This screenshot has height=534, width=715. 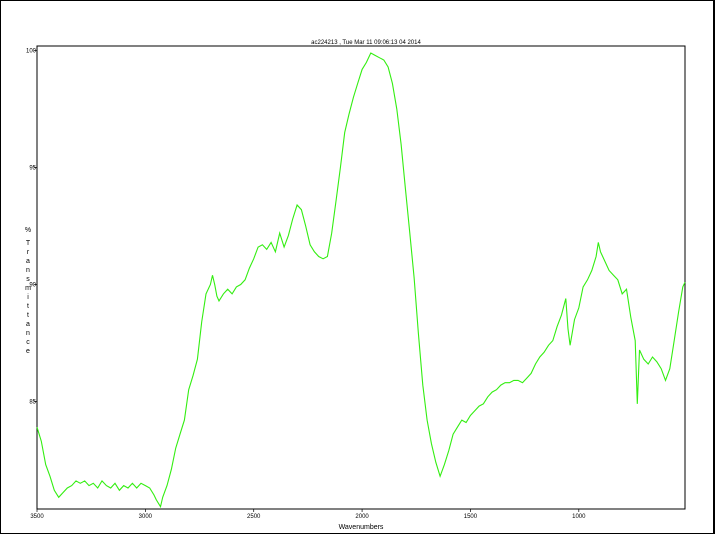 What do you see at coordinates (28, 288) in the screenshot?
I see `y-axis-title-letter: m` at bounding box center [28, 288].